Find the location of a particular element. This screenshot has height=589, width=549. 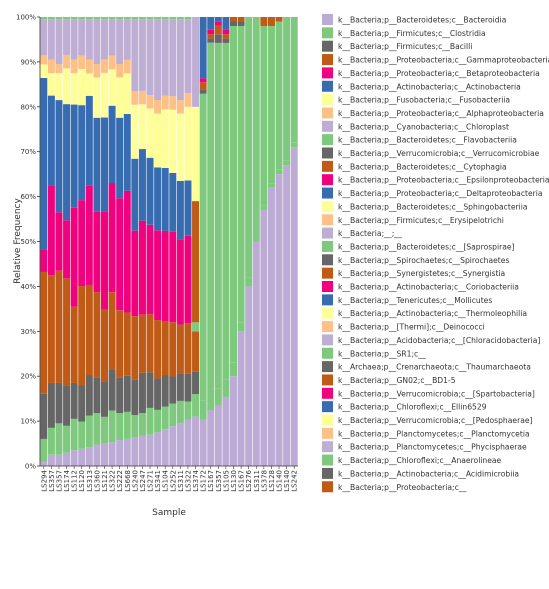

y-tick-label: 60% is located at coordinates (28, 197).